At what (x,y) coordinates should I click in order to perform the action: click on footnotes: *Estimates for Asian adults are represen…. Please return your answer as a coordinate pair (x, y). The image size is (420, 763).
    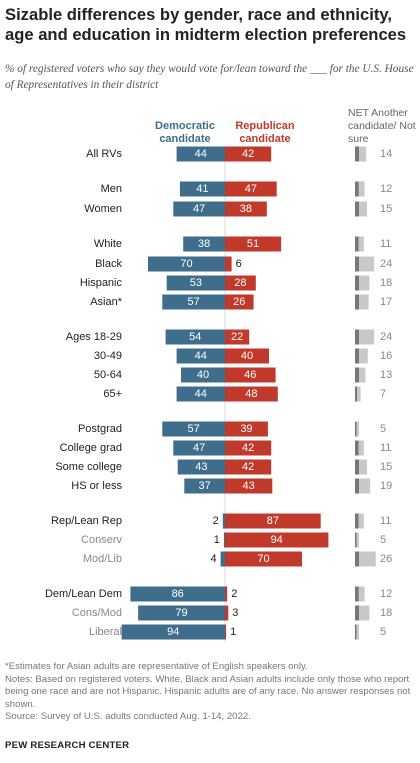
    Looking at the image, I should click on (211, 692).